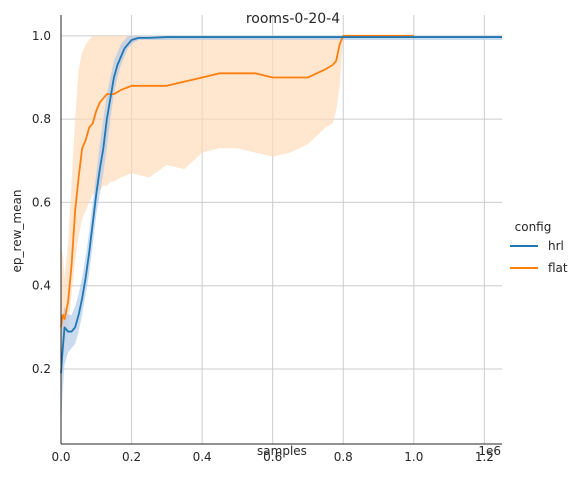 This screenshot has height=500, width=583. Describe the element at coordinates (533, 227) in the screenshot. I see `legend-title: config` at that location.